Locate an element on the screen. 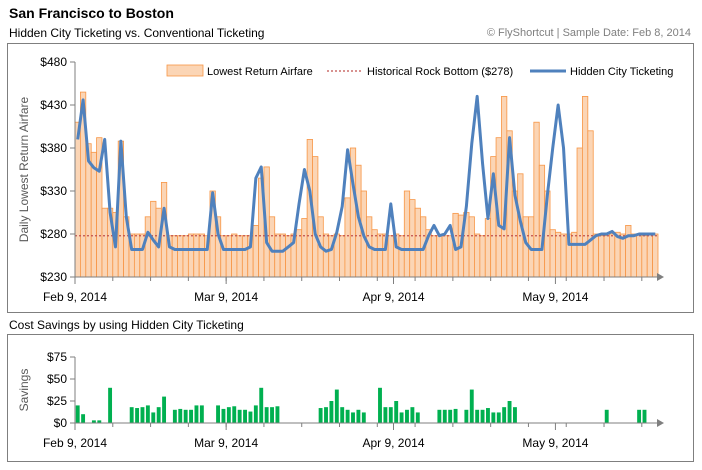 This screenshot has width=702, height=470. x-tick-label: May 9, 2014 is located at coordinates (555, 443).